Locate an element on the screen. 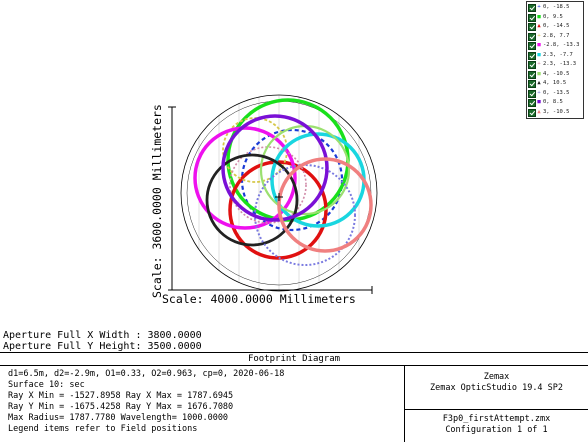 The image size is (588, 442). legend-item: +2.3, -13.3 is located at coordinates (555, 64).